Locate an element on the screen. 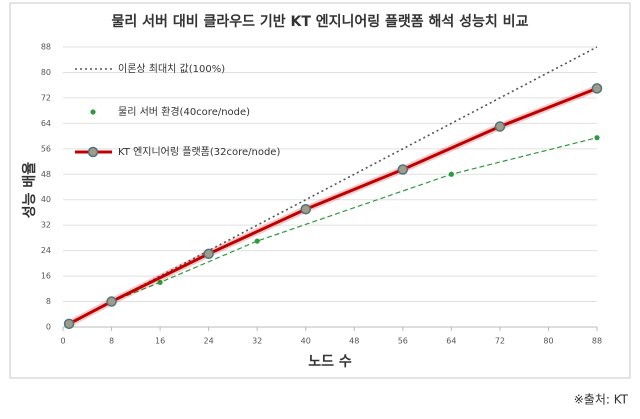 This screenshot has width=640, height=419. y-tick-label: 88 is located at coordinates (46, 47).